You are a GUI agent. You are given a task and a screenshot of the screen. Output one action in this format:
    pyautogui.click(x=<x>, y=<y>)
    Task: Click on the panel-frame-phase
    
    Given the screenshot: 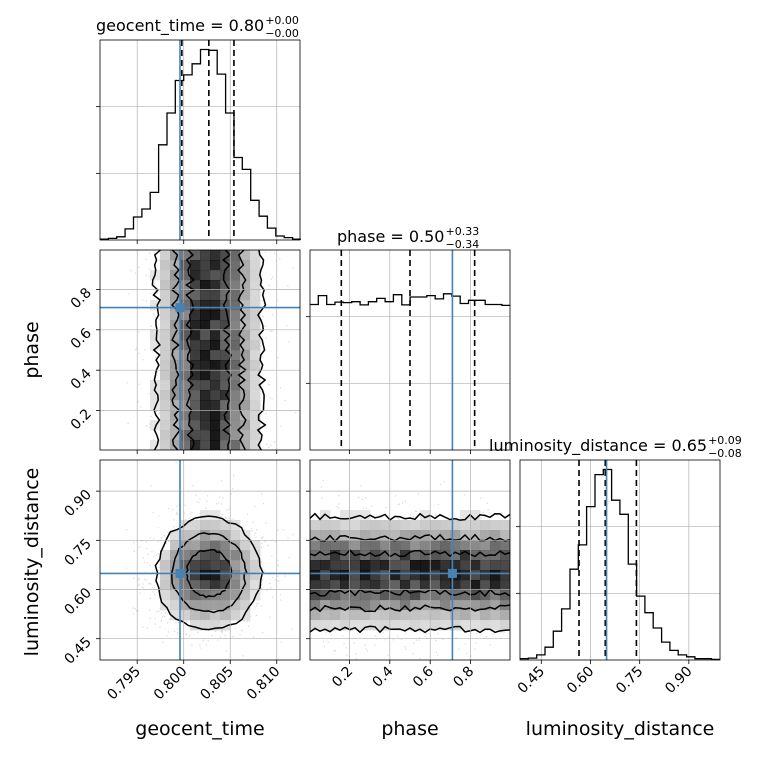 What is the action you would take?
    pyautogui.click(x=410, y=350)
    